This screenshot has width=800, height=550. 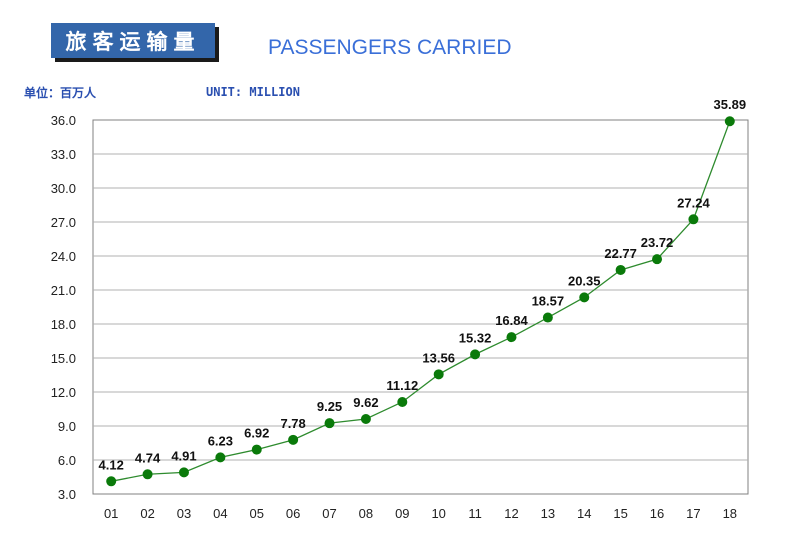 I want to click on data-label: 4.74, so click(x=148, y=457).